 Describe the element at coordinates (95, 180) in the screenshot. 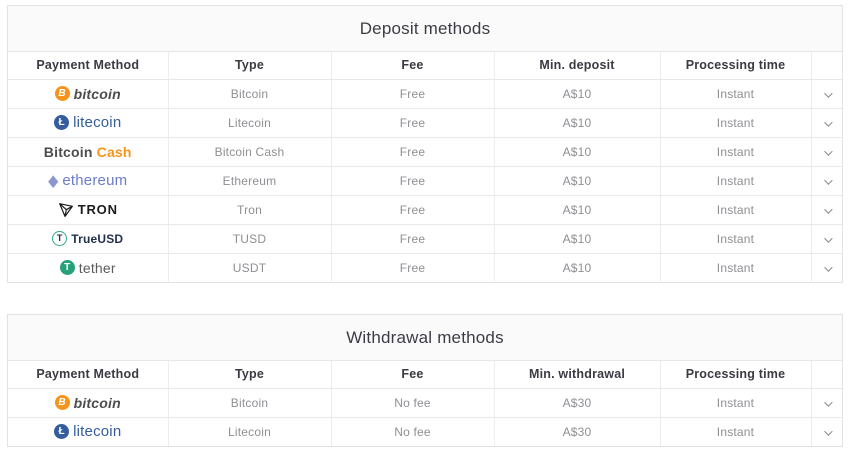

I see `ethereum-logo-label: ethereum` at that location.